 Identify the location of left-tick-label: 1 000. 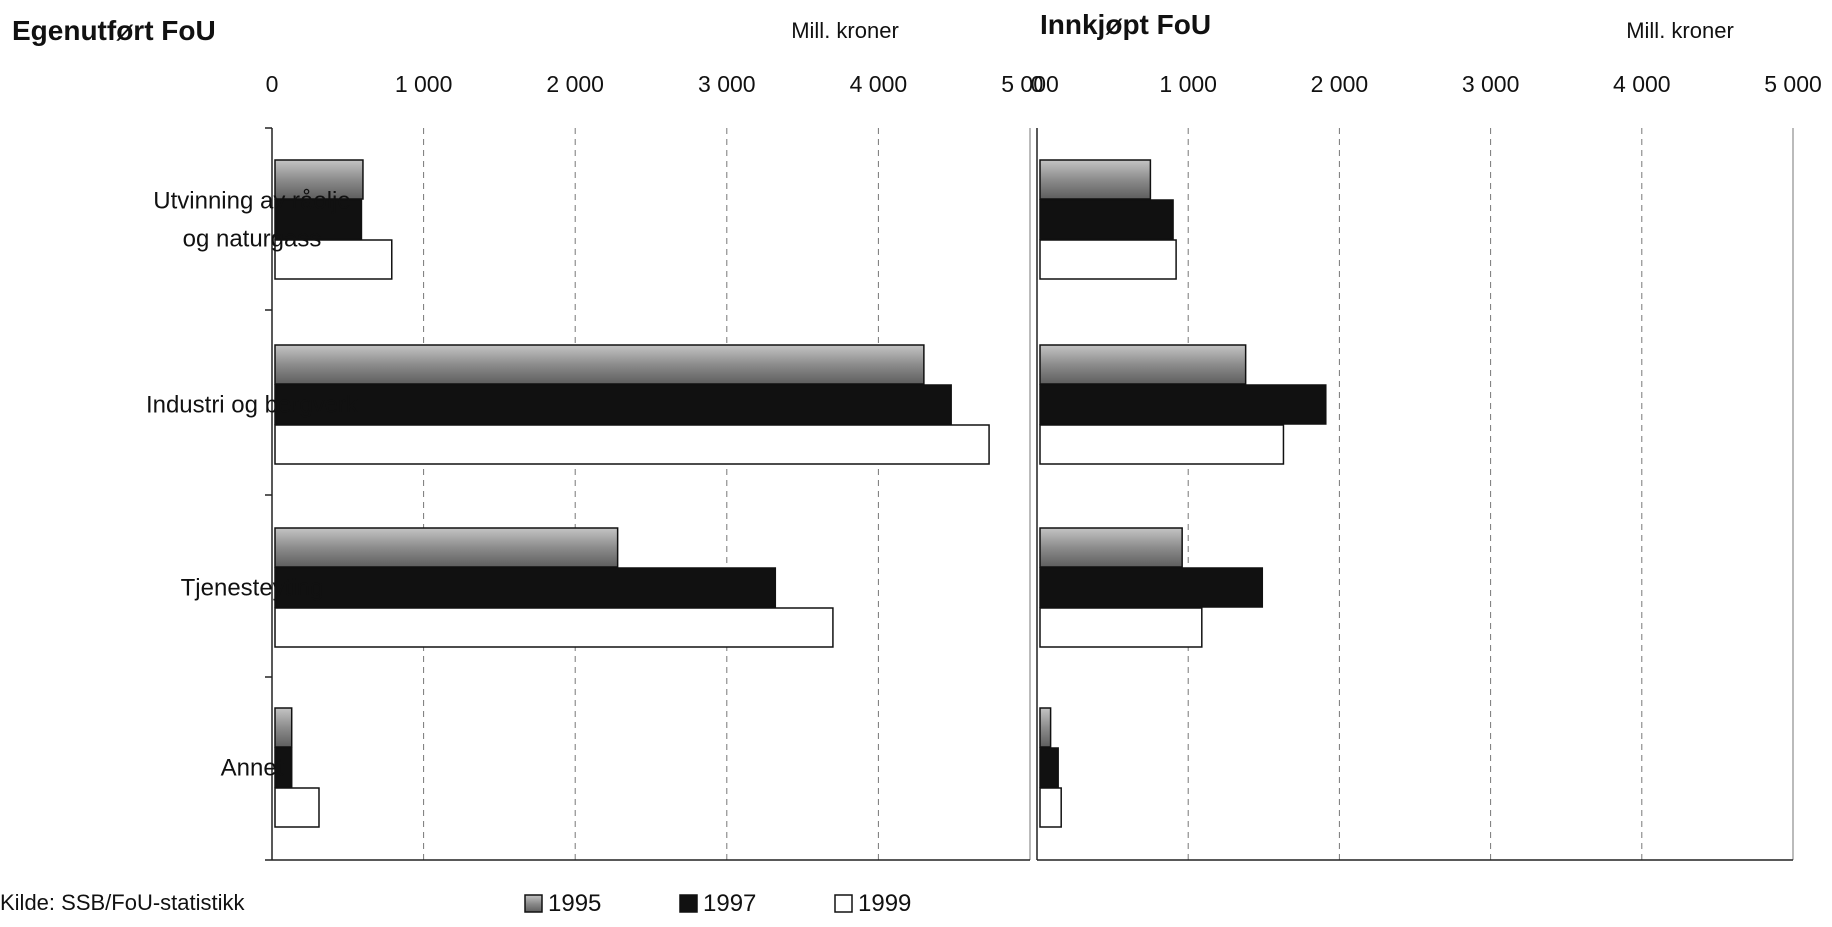
(424, 84).